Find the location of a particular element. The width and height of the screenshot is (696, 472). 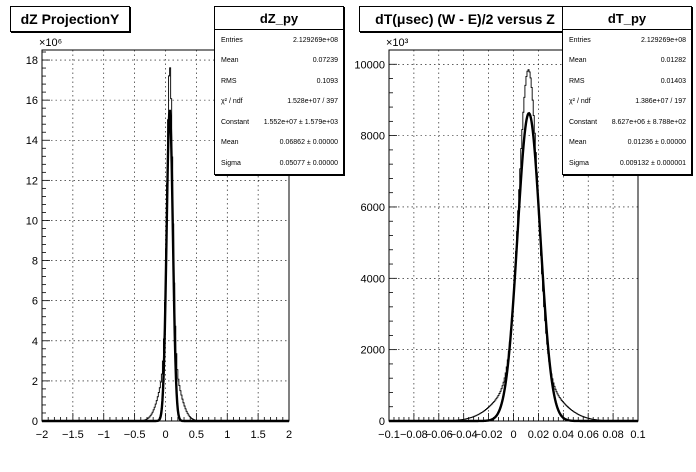

stats-row-sigma: Sigma 0.05077 ± 0.00000 is located at coordinates (279, 163).